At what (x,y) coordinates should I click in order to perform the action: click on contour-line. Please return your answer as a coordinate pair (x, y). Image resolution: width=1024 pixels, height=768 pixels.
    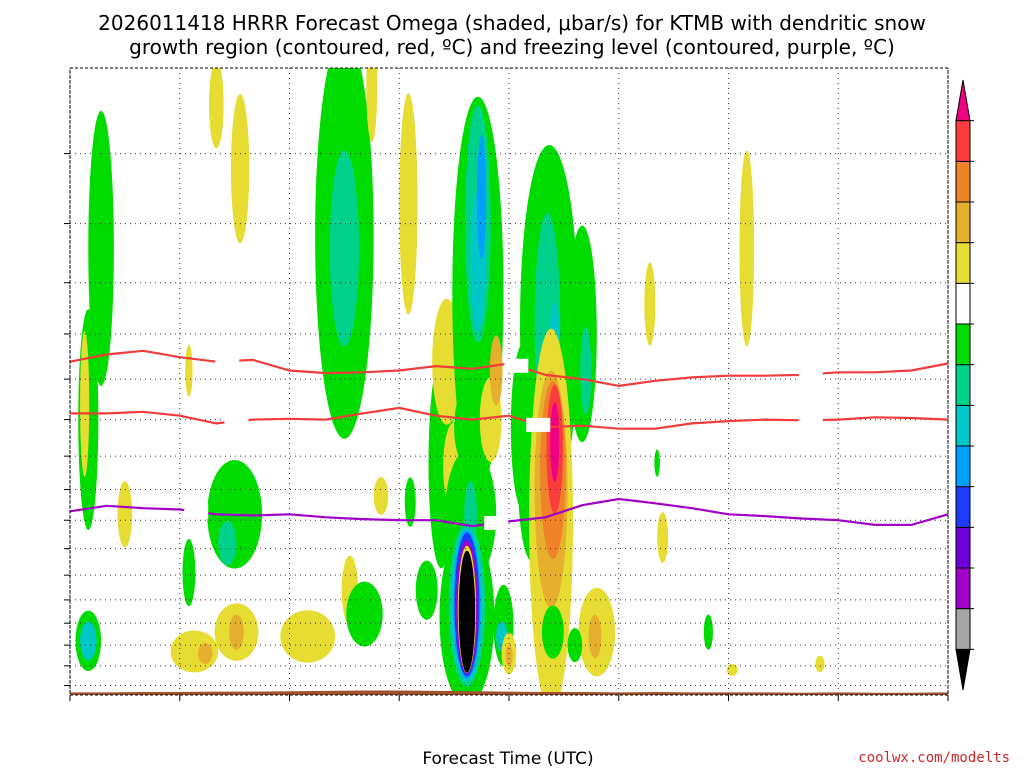
    Looking at the image, I should click on (509, 512).